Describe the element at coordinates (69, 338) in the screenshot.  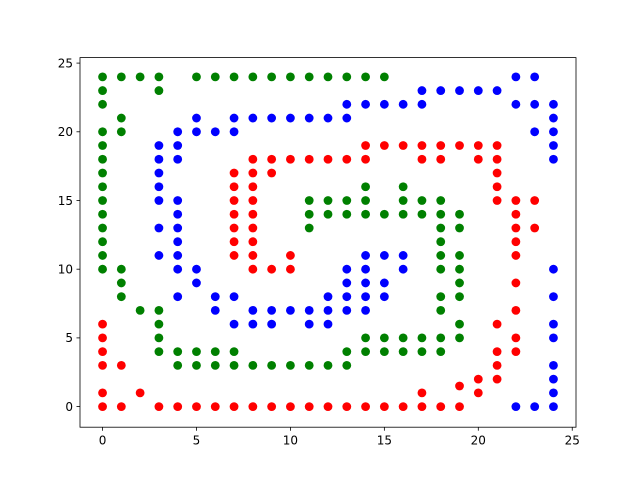
I see `y-tick-label: 5` at that location.